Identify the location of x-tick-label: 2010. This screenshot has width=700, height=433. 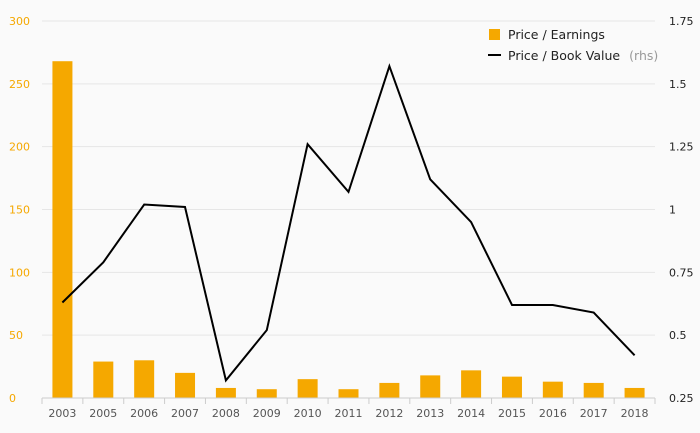
(308, 413).